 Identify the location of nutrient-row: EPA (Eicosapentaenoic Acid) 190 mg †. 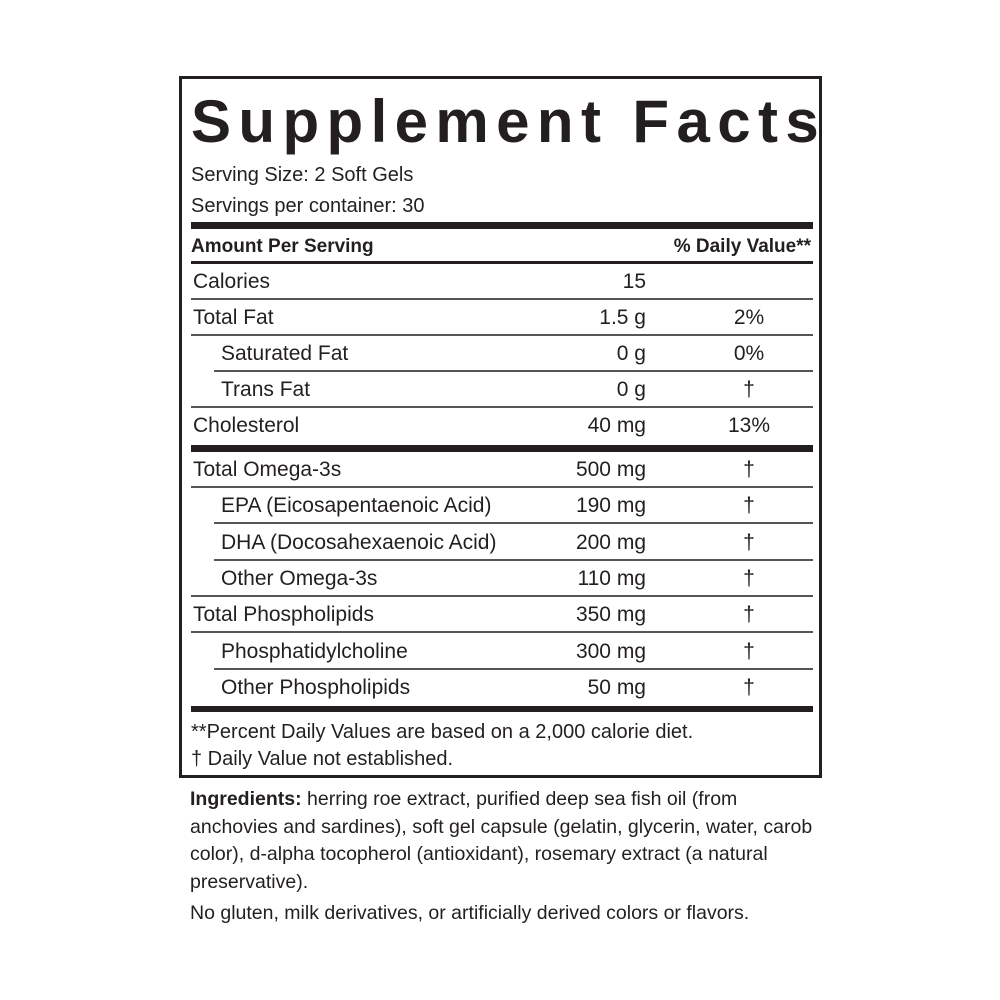
(502, 506).